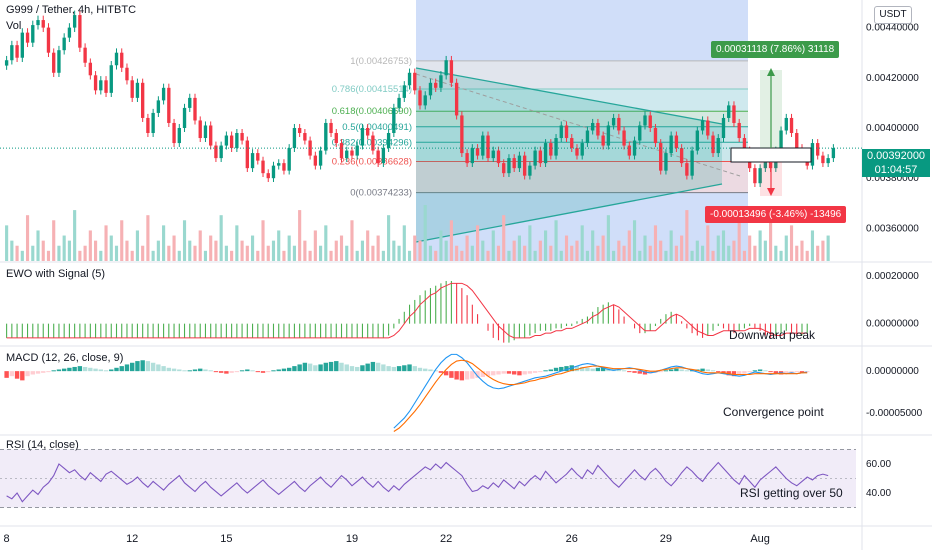  Describe the element at coordinates (771, 72) in the screenshot. I see `measure-up-arrowhead` at that location.